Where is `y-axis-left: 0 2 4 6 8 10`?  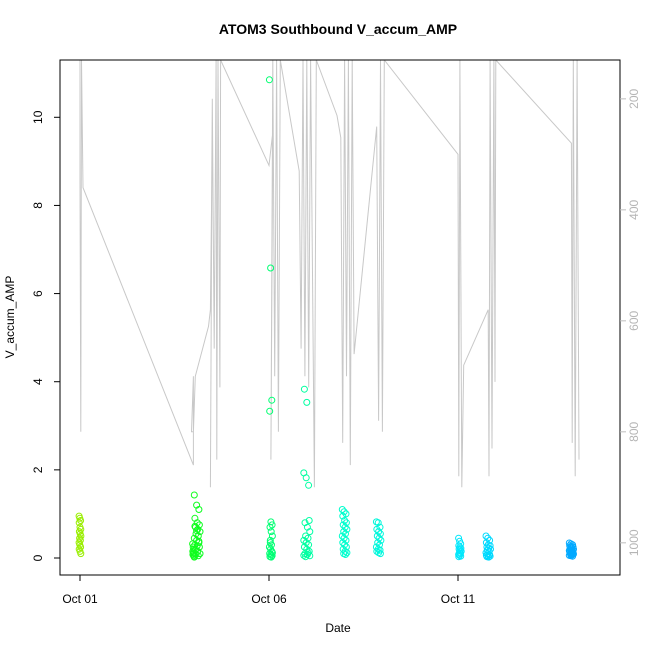
y-axis-left: 0 2 4 6 8 10 is located at coordinates (45, 335).